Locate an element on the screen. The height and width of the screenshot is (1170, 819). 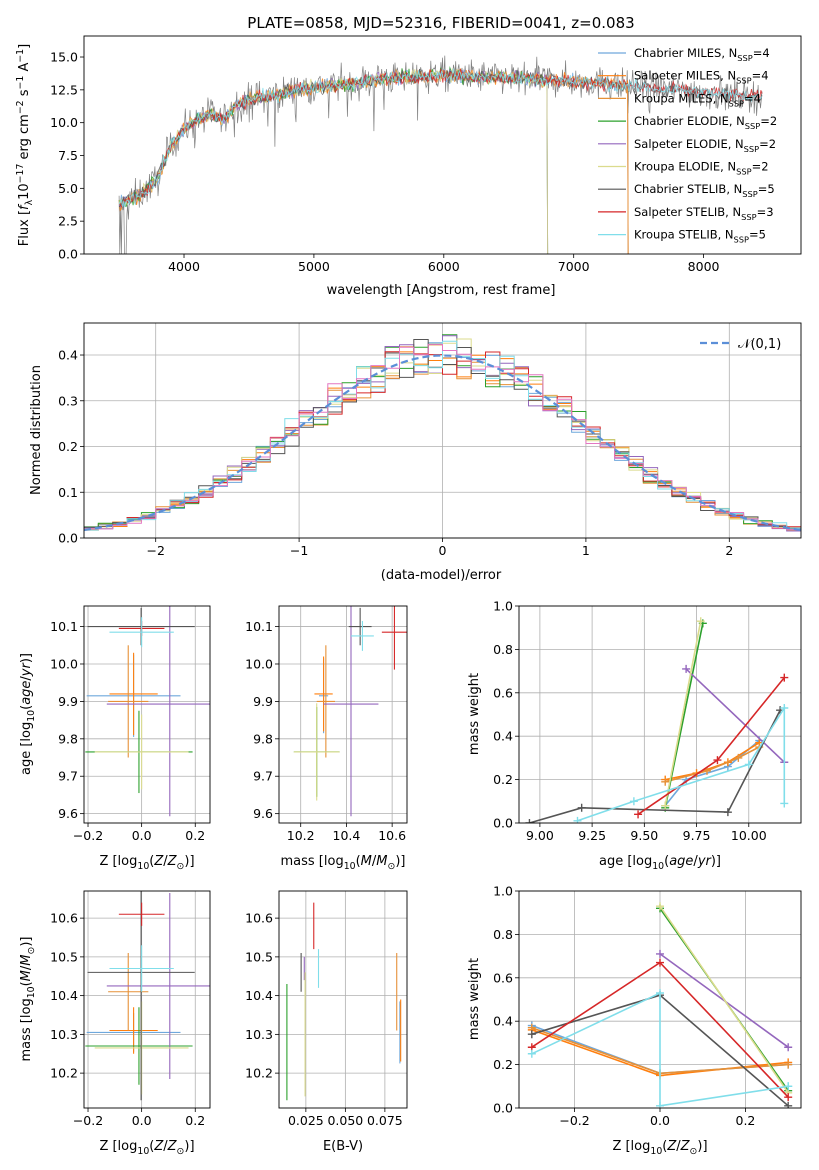
y-axis-label: Flux [fλ10−17 erg cm−2 s−1 A−1] is located at coordinates (25, 145).